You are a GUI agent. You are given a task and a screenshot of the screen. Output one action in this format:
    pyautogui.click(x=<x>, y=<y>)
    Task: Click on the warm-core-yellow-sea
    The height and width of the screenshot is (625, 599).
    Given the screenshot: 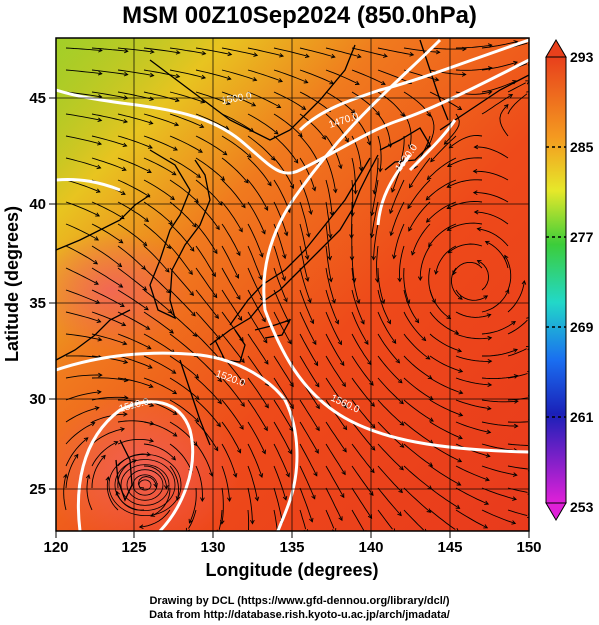 What is the action you would take?
    pyautogui.click(x=123, y=290)
    